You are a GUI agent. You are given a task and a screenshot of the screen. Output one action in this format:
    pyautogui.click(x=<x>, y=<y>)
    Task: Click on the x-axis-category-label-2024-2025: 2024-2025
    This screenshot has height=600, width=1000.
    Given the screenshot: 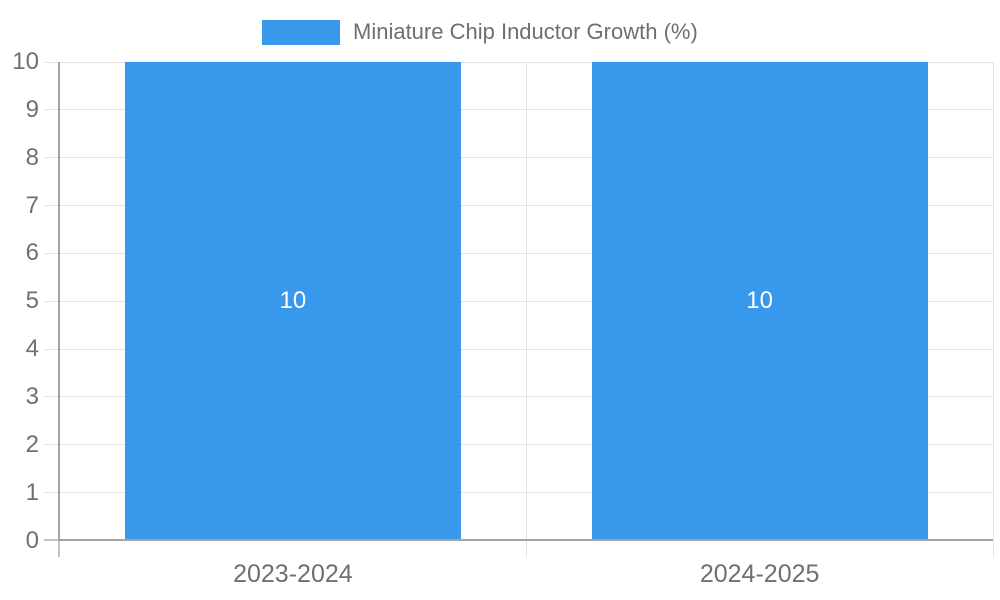 What is the action you would take?
    pyautogui.click(x=759, y=574)
    